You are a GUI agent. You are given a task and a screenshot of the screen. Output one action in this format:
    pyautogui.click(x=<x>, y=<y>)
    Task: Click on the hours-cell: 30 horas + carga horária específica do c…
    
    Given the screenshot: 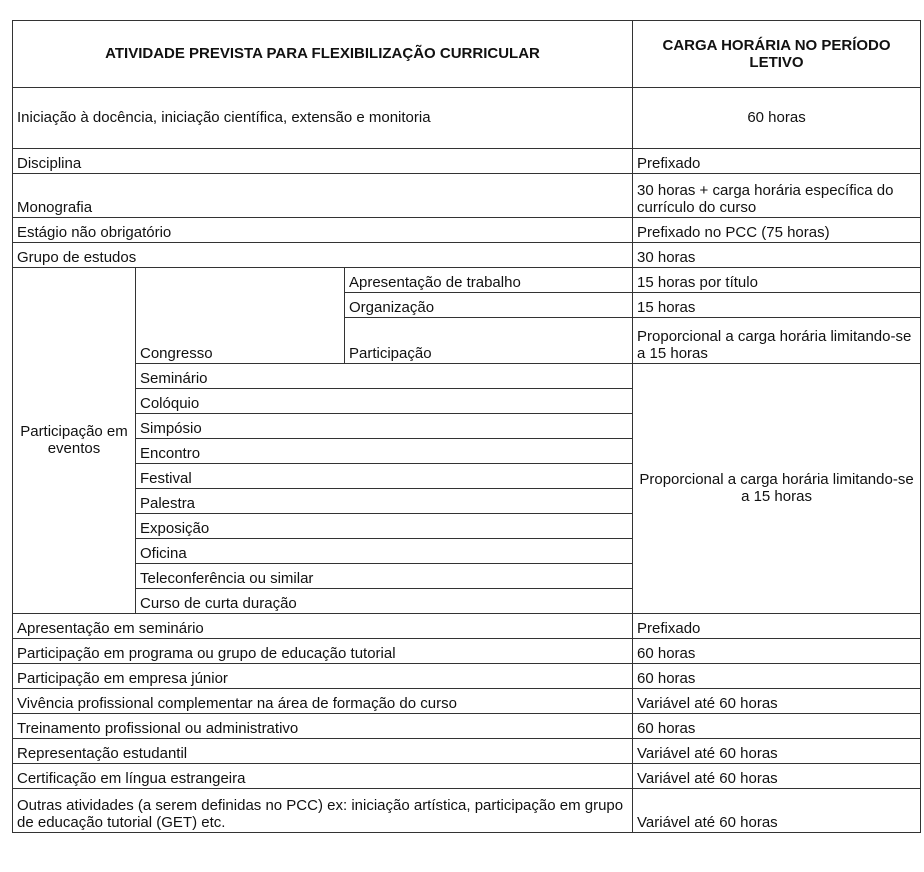 What is the action you would take?
    pyautogui.click(x=777, y=195)
    